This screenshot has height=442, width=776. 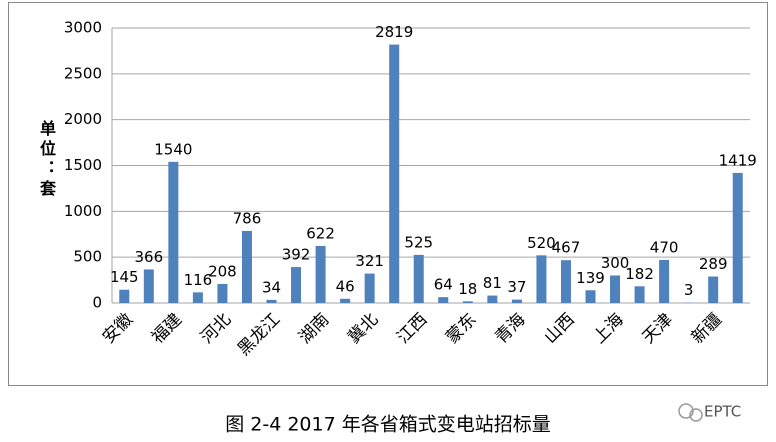 What do you see at coordinates (314, 329) in the screenshot?
I see `x-tick-label: 湖南` at bounding box center [314, 329].